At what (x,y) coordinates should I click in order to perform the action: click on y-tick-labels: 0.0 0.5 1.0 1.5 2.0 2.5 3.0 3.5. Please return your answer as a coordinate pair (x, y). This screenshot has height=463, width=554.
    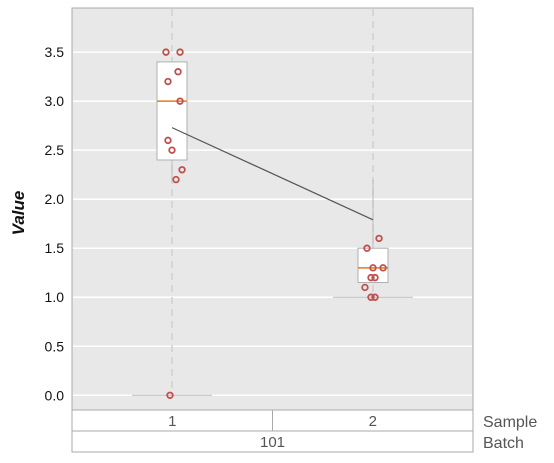
    Looking at the image, I should click on (55, 223).